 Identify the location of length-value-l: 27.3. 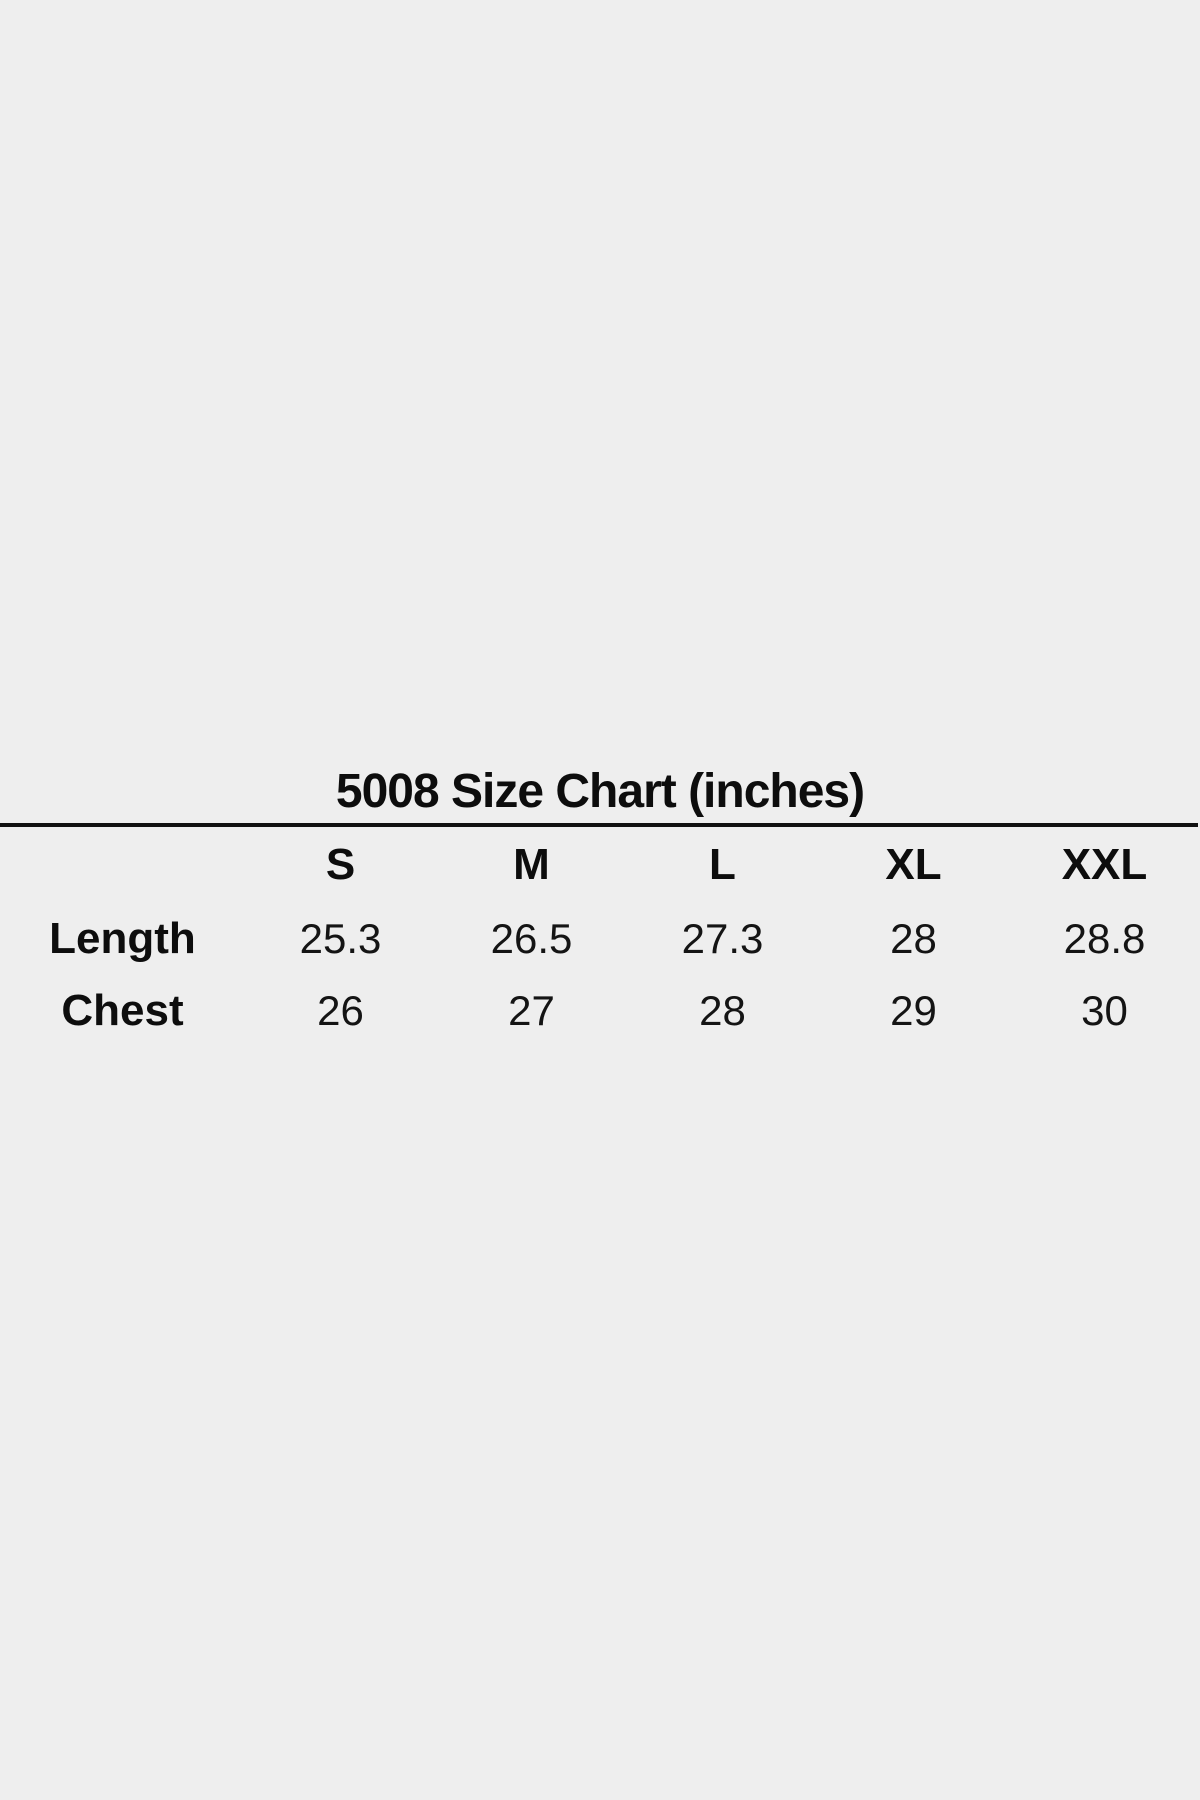
(722, 938).